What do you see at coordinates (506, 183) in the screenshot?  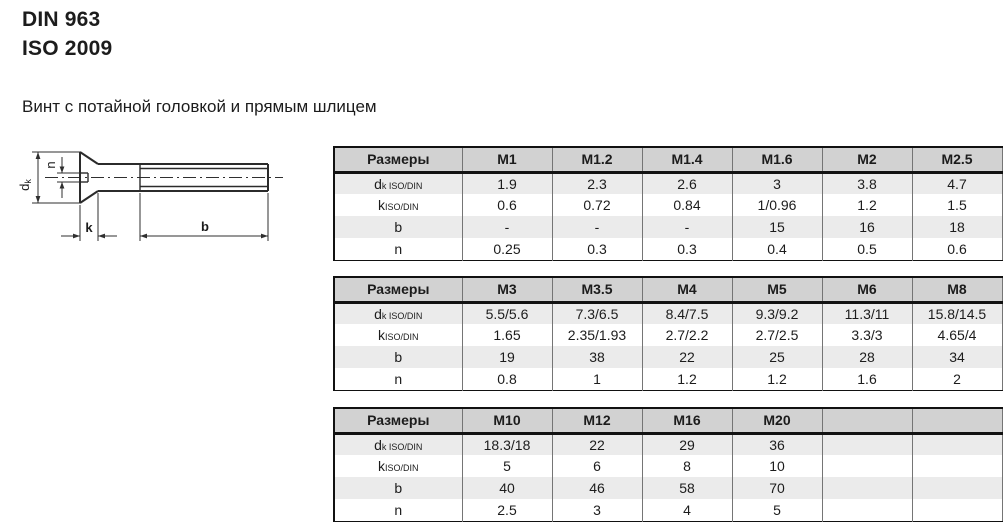 I see `value-cell: 1.9` at bounding box center [506, 183].